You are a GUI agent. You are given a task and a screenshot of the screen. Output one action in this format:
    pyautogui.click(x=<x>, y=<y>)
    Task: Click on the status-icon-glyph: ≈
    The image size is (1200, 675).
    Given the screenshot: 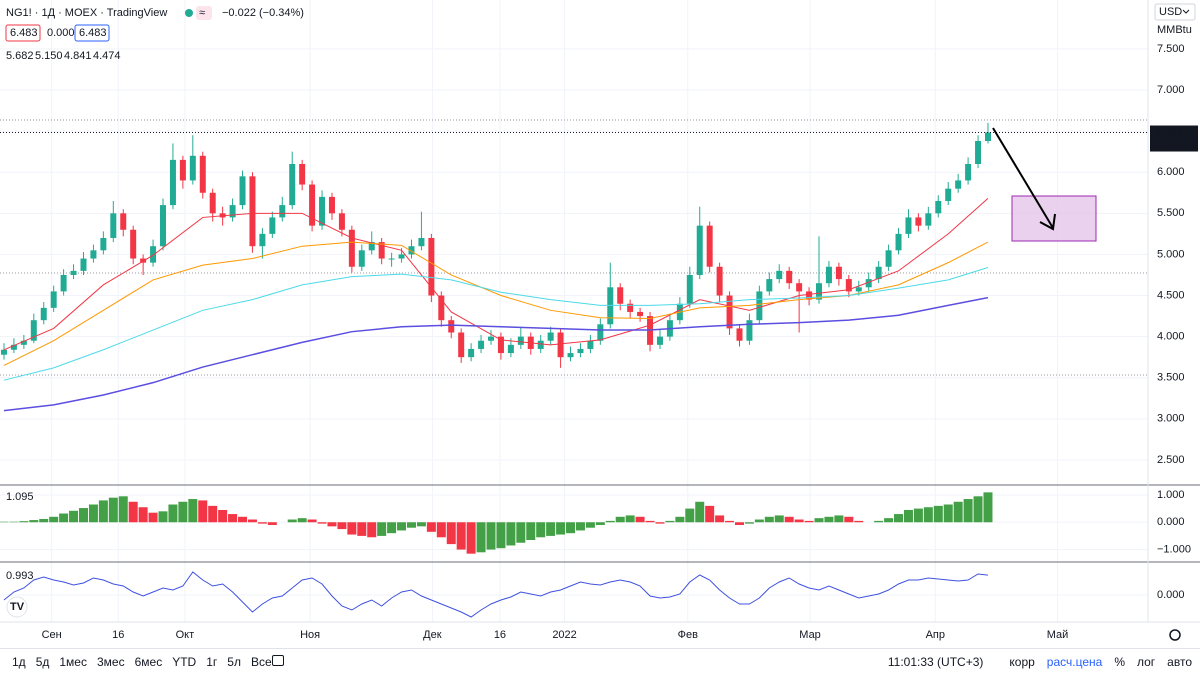 What is the action you would take?
    pyautogui.click(x=202, y=13)
    